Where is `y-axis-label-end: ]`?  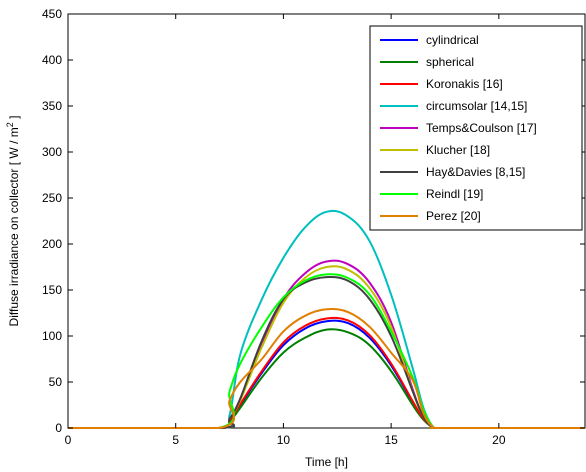 y-axis-label-end: ] is located at coordinates (14, 119).